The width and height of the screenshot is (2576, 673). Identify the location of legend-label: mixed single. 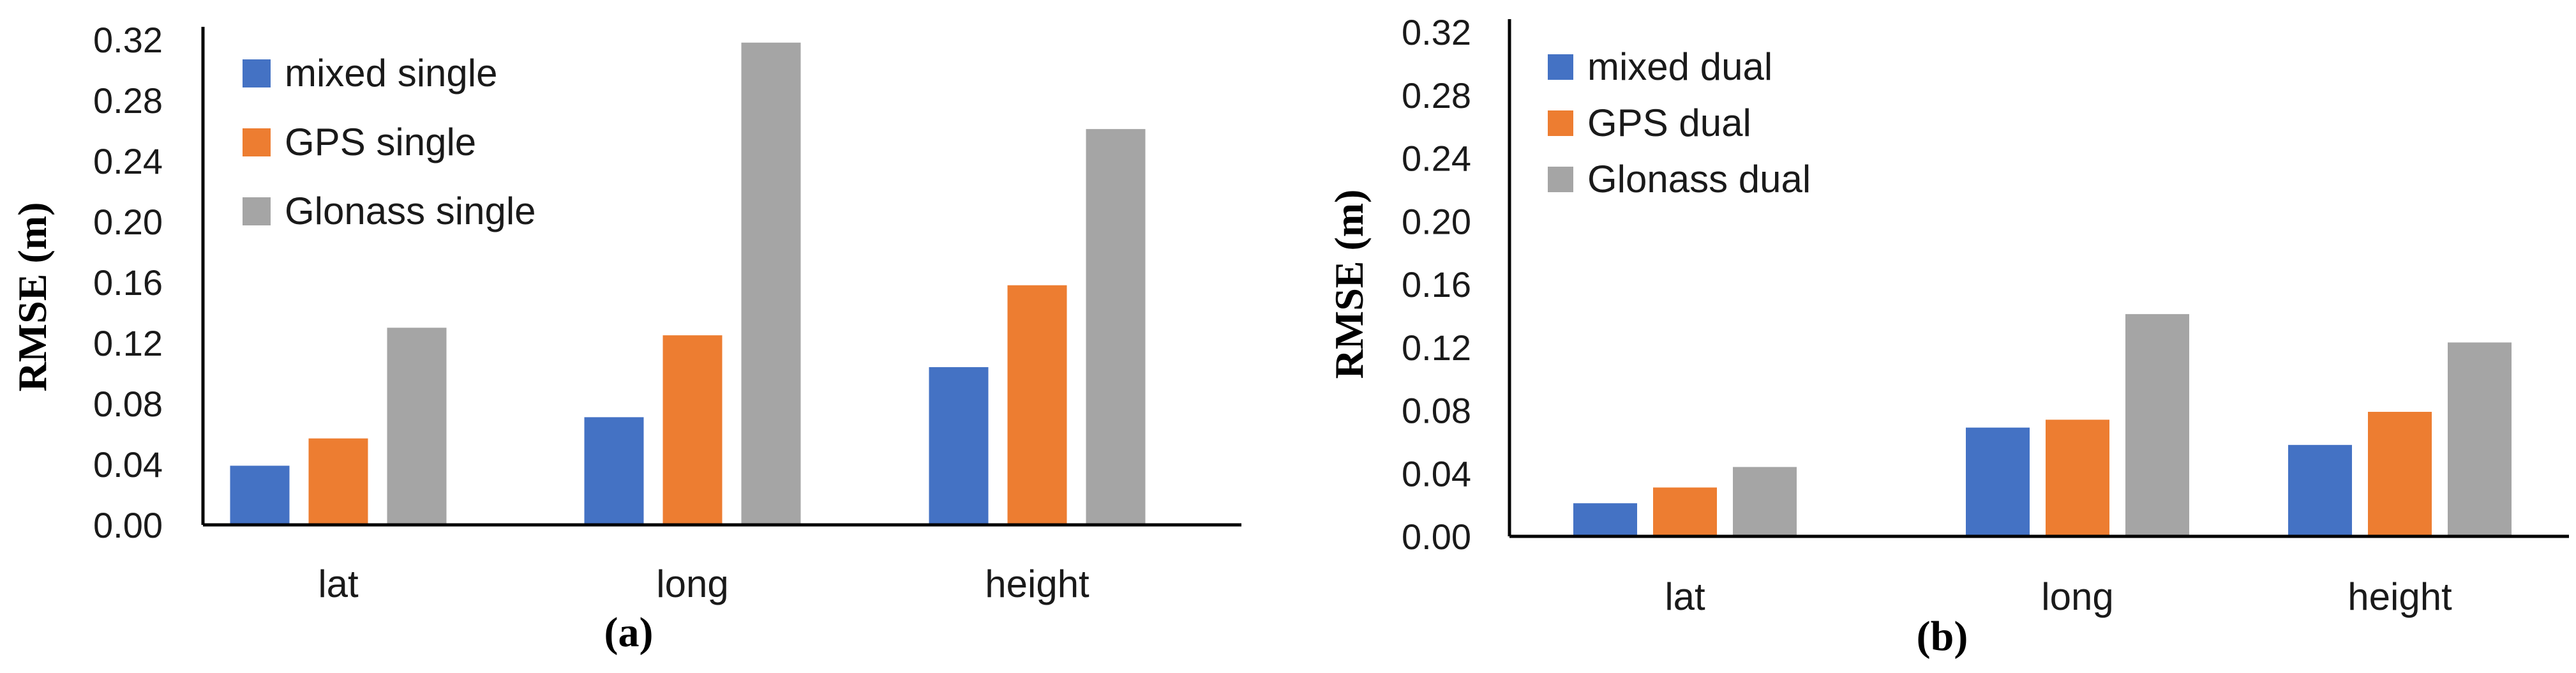
(391, 73).